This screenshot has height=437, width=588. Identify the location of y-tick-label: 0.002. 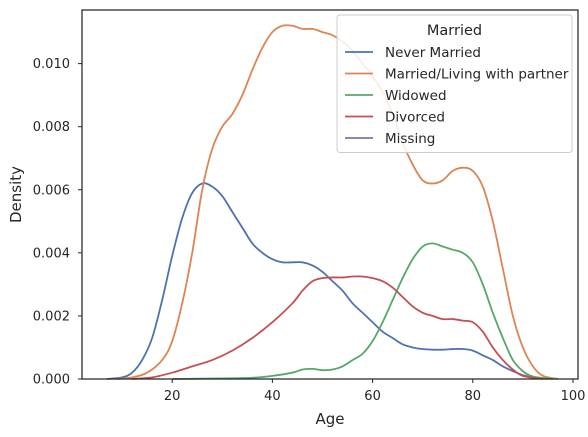
(51, 316).